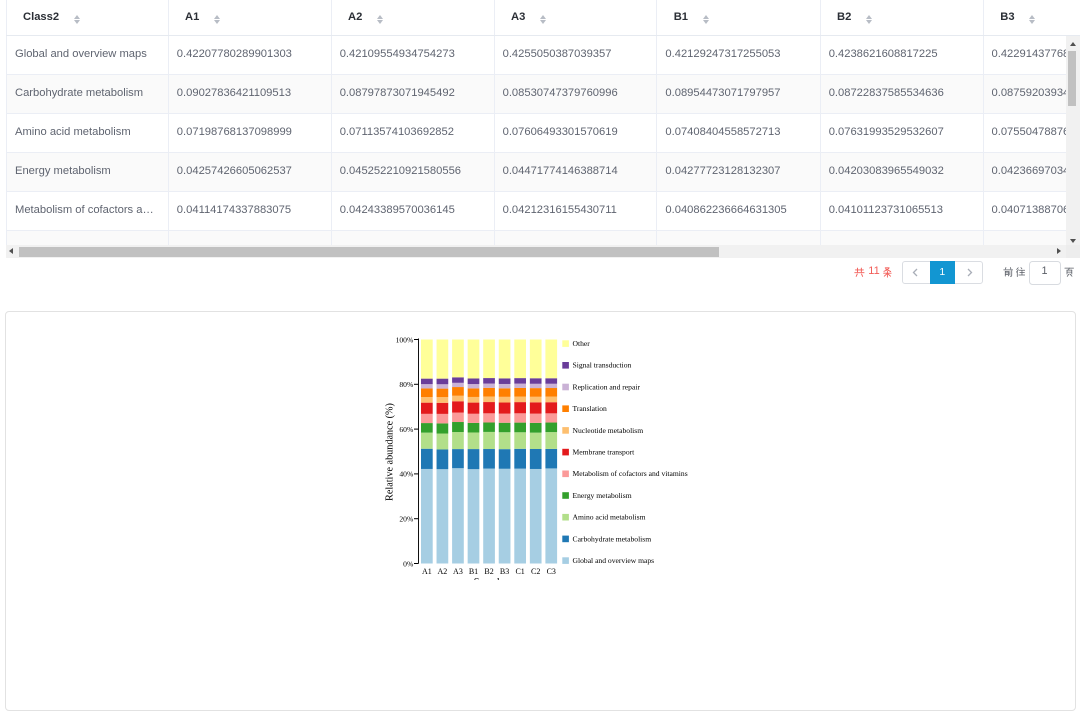  What do you see at coordinates (473, 571) in the screenshot?
I see `svg-text: B1` at bounding box center [473, 571].